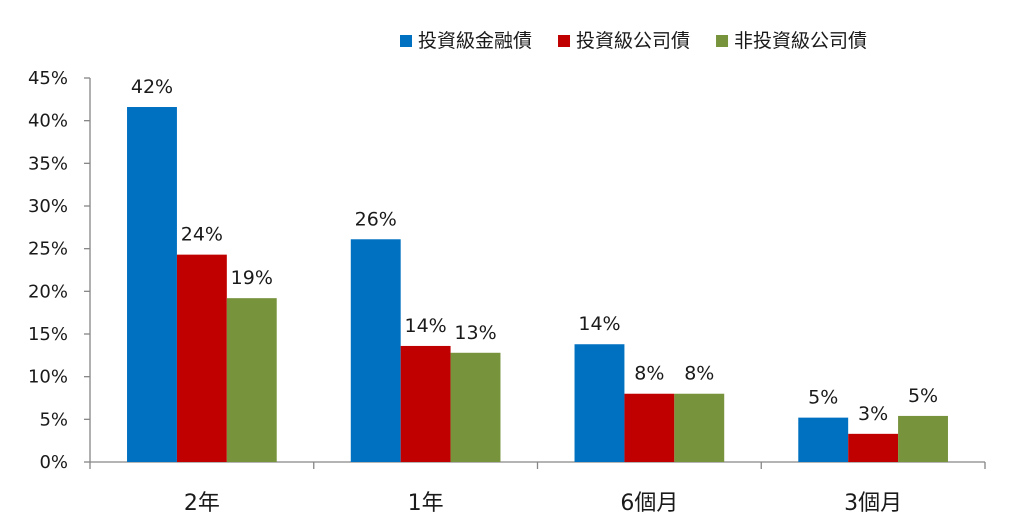 The width and height of the screenshot is (1016, 530). What do you see at coordinates (53, 462) in the screenshot?
I see `y-tick-label: 0%` at bounding box center [53, 462].